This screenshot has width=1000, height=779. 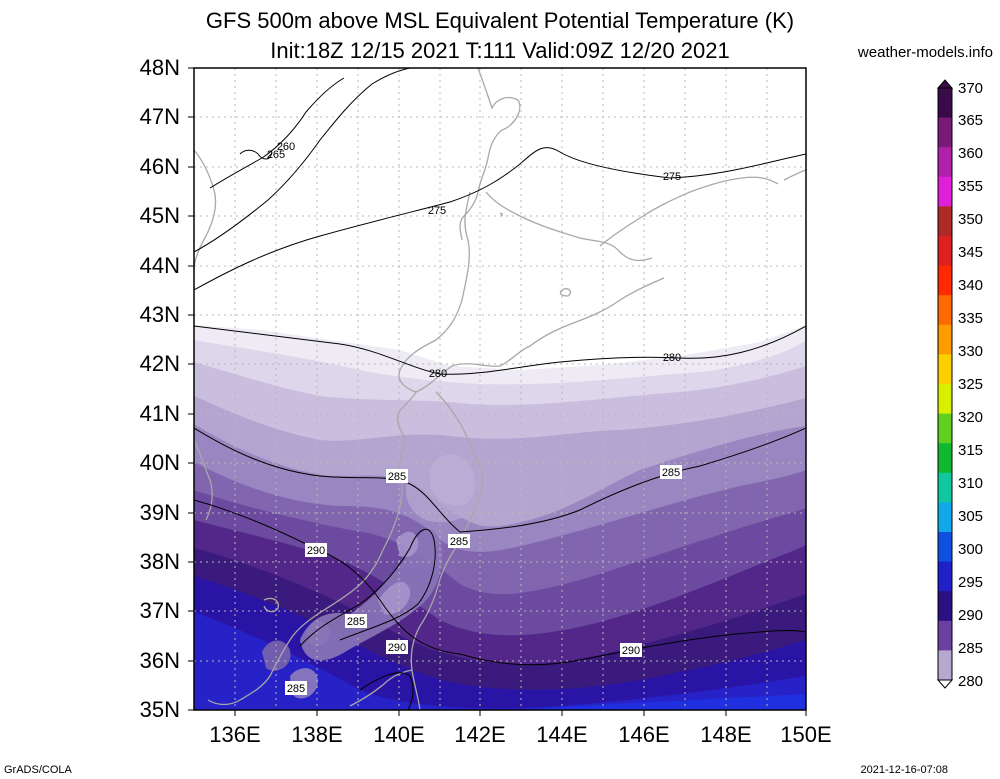 What do you see at coordinates (386, 691) in the screenshot?
I see `contour-290-south` at bounding box center [386, 691].